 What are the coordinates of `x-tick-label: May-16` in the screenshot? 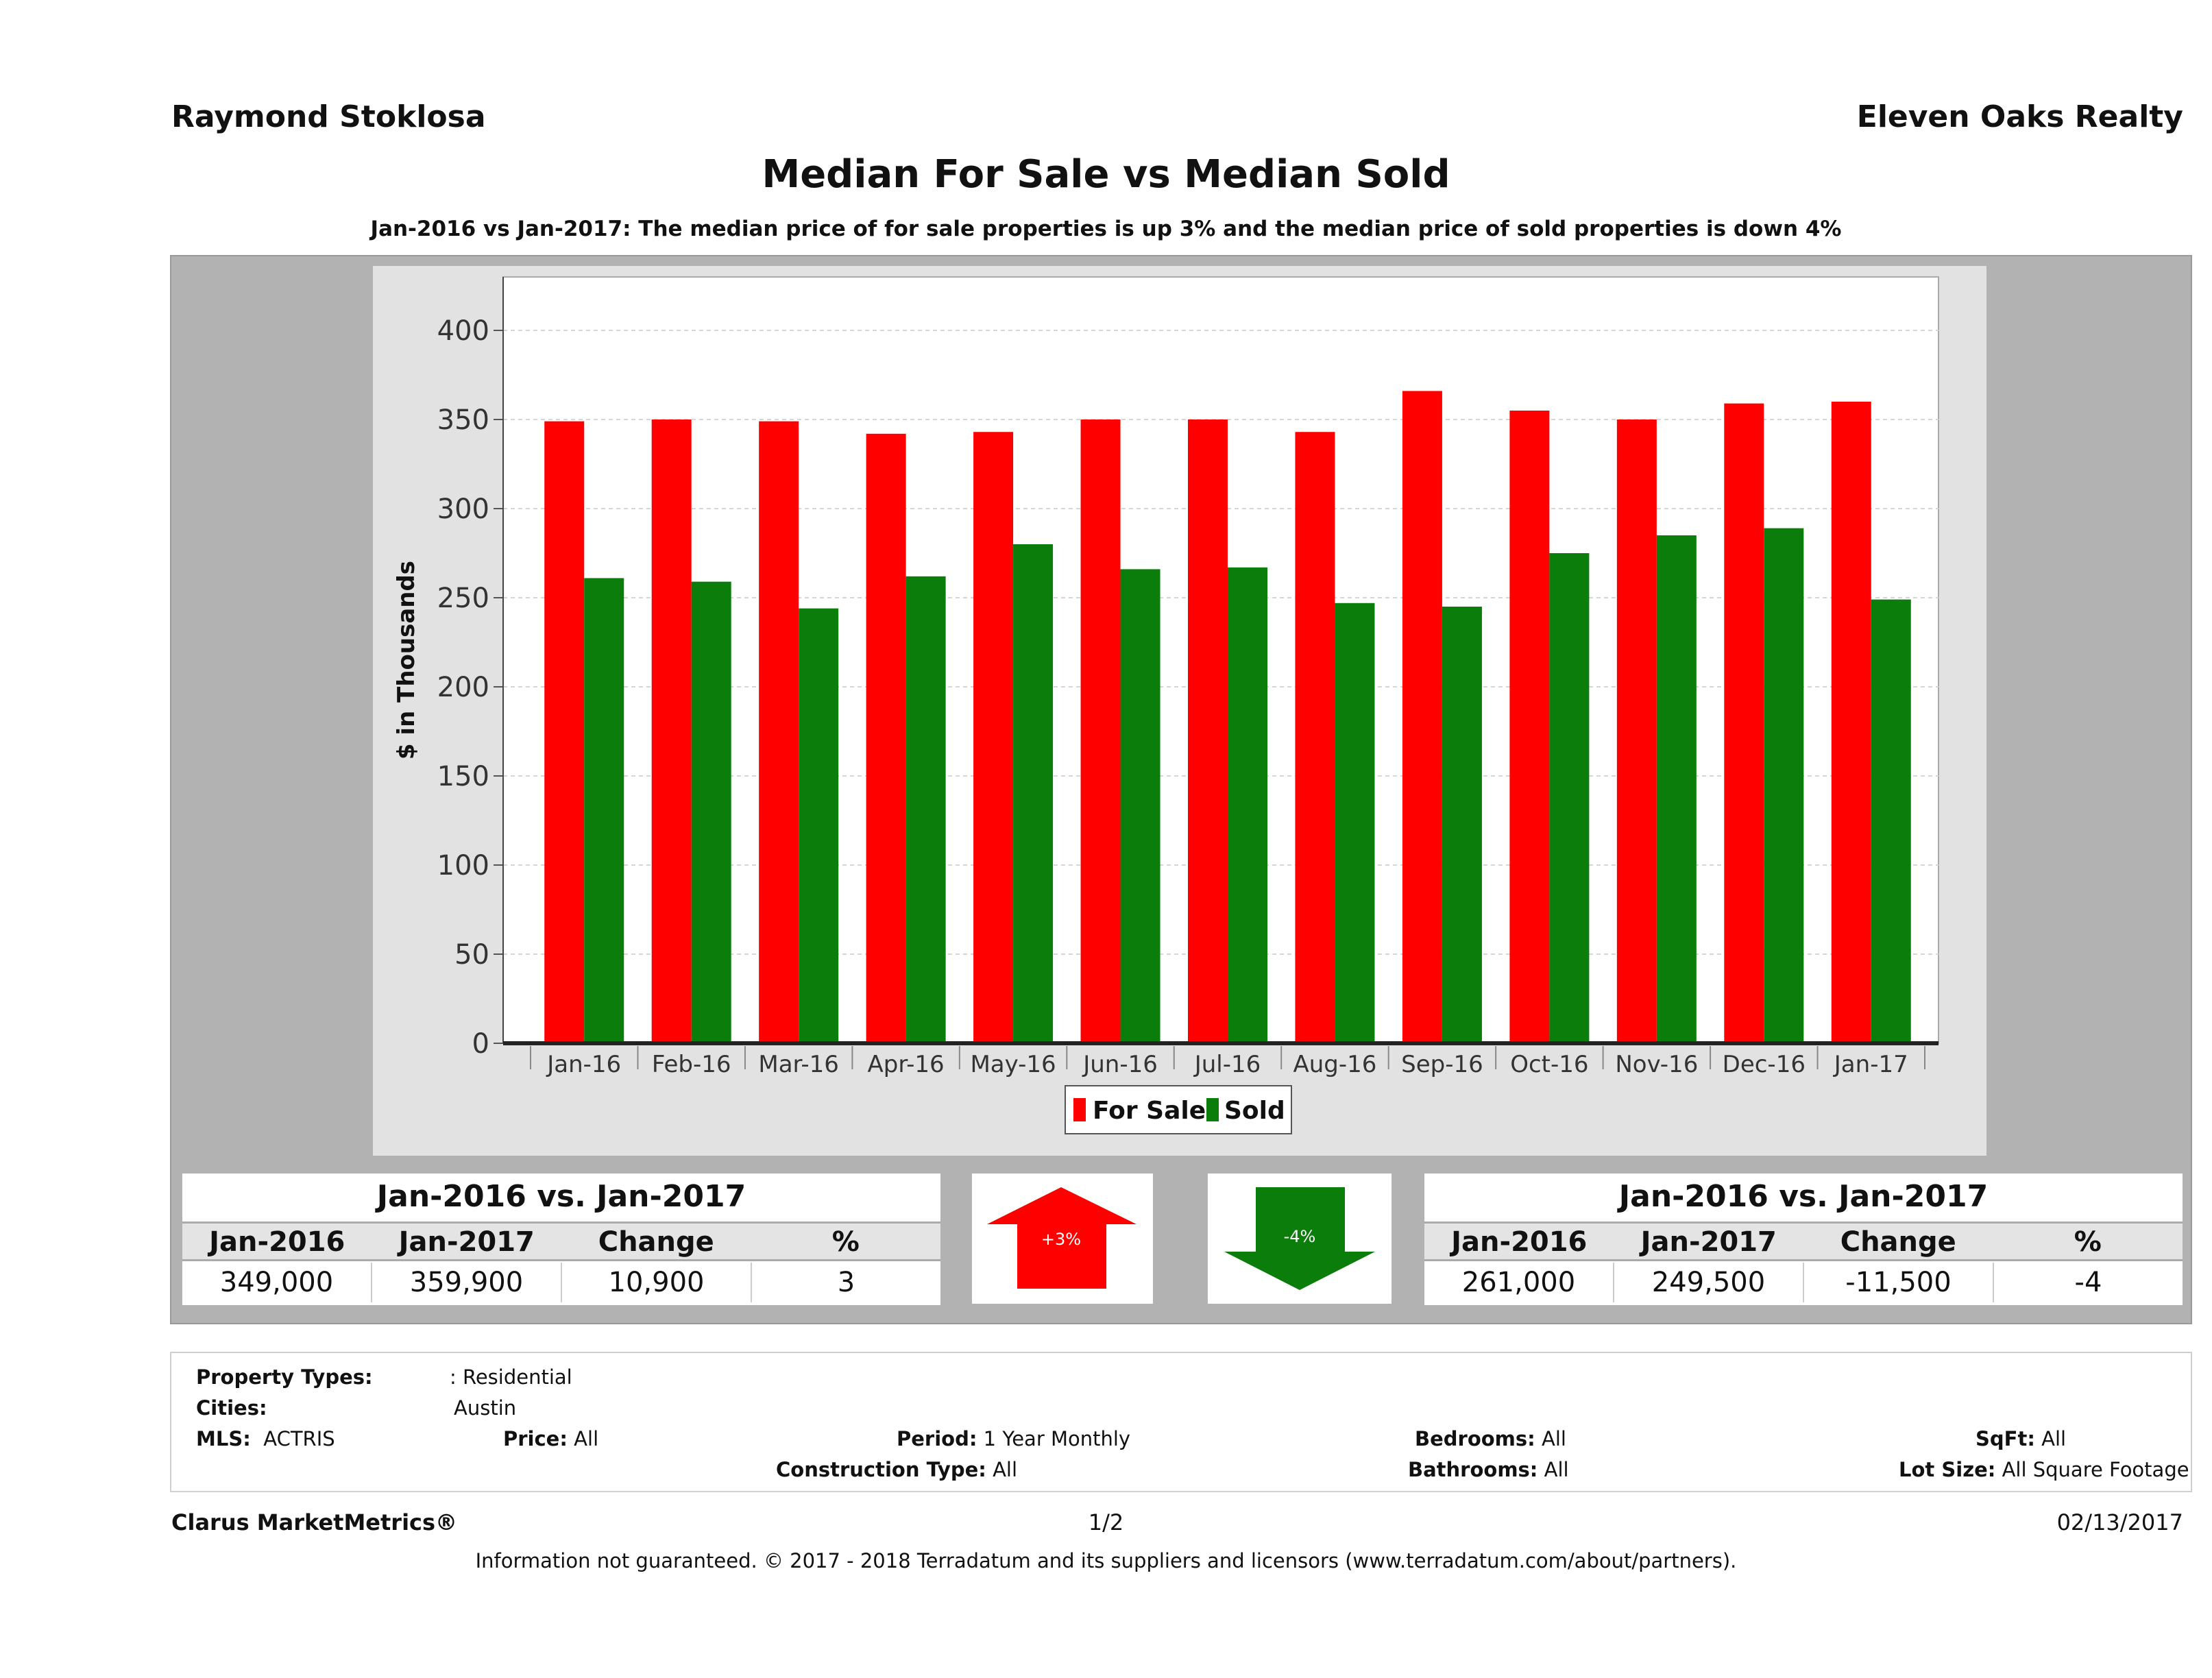 It's located at (1013, 1064).